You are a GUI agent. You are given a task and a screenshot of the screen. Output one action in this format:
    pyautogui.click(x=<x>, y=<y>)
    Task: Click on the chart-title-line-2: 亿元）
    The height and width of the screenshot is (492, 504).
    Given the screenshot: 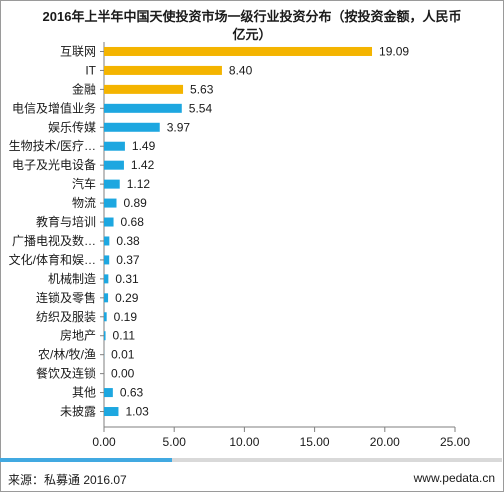 What is the action you would take?
    pyautogui.click(x=252, y=34)
    